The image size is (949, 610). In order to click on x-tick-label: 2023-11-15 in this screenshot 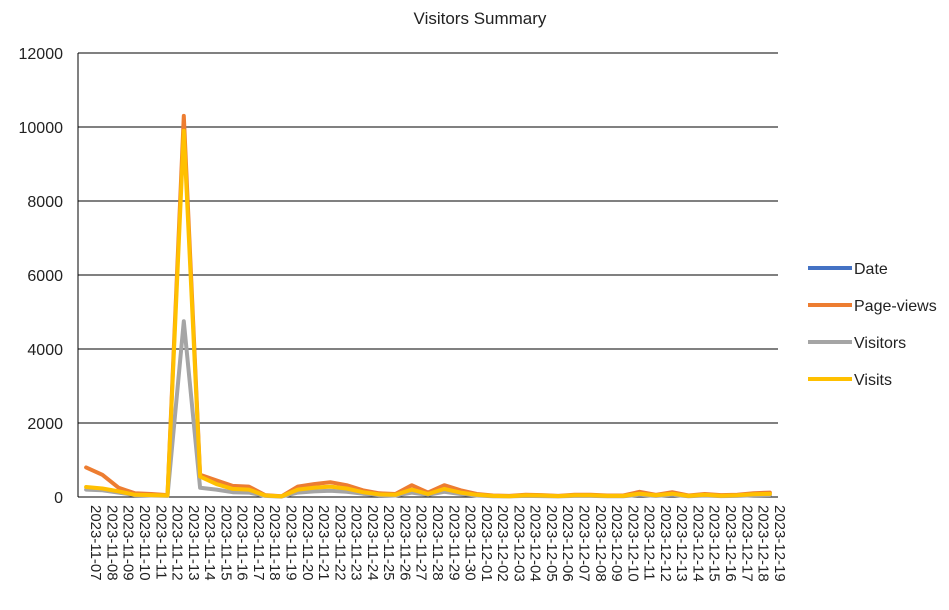, I will do `click(225, 543)`.